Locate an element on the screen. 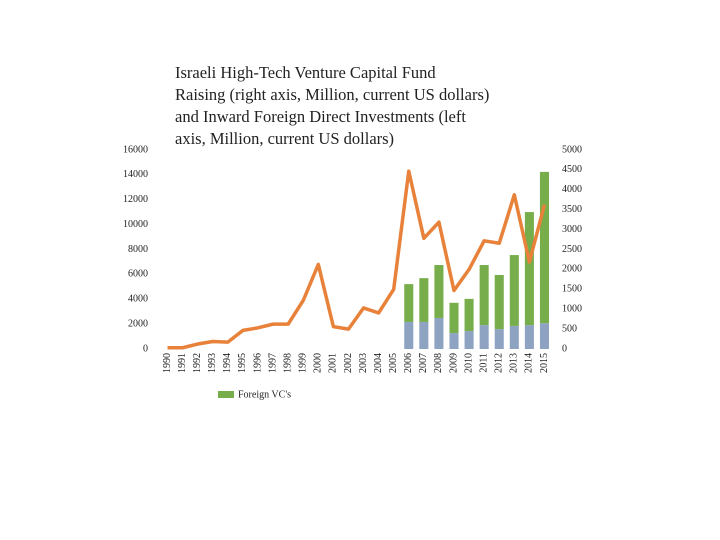 This screenshot has width=720, height=540. x-tick-label: 2007 is located at coordinates (423, 363).